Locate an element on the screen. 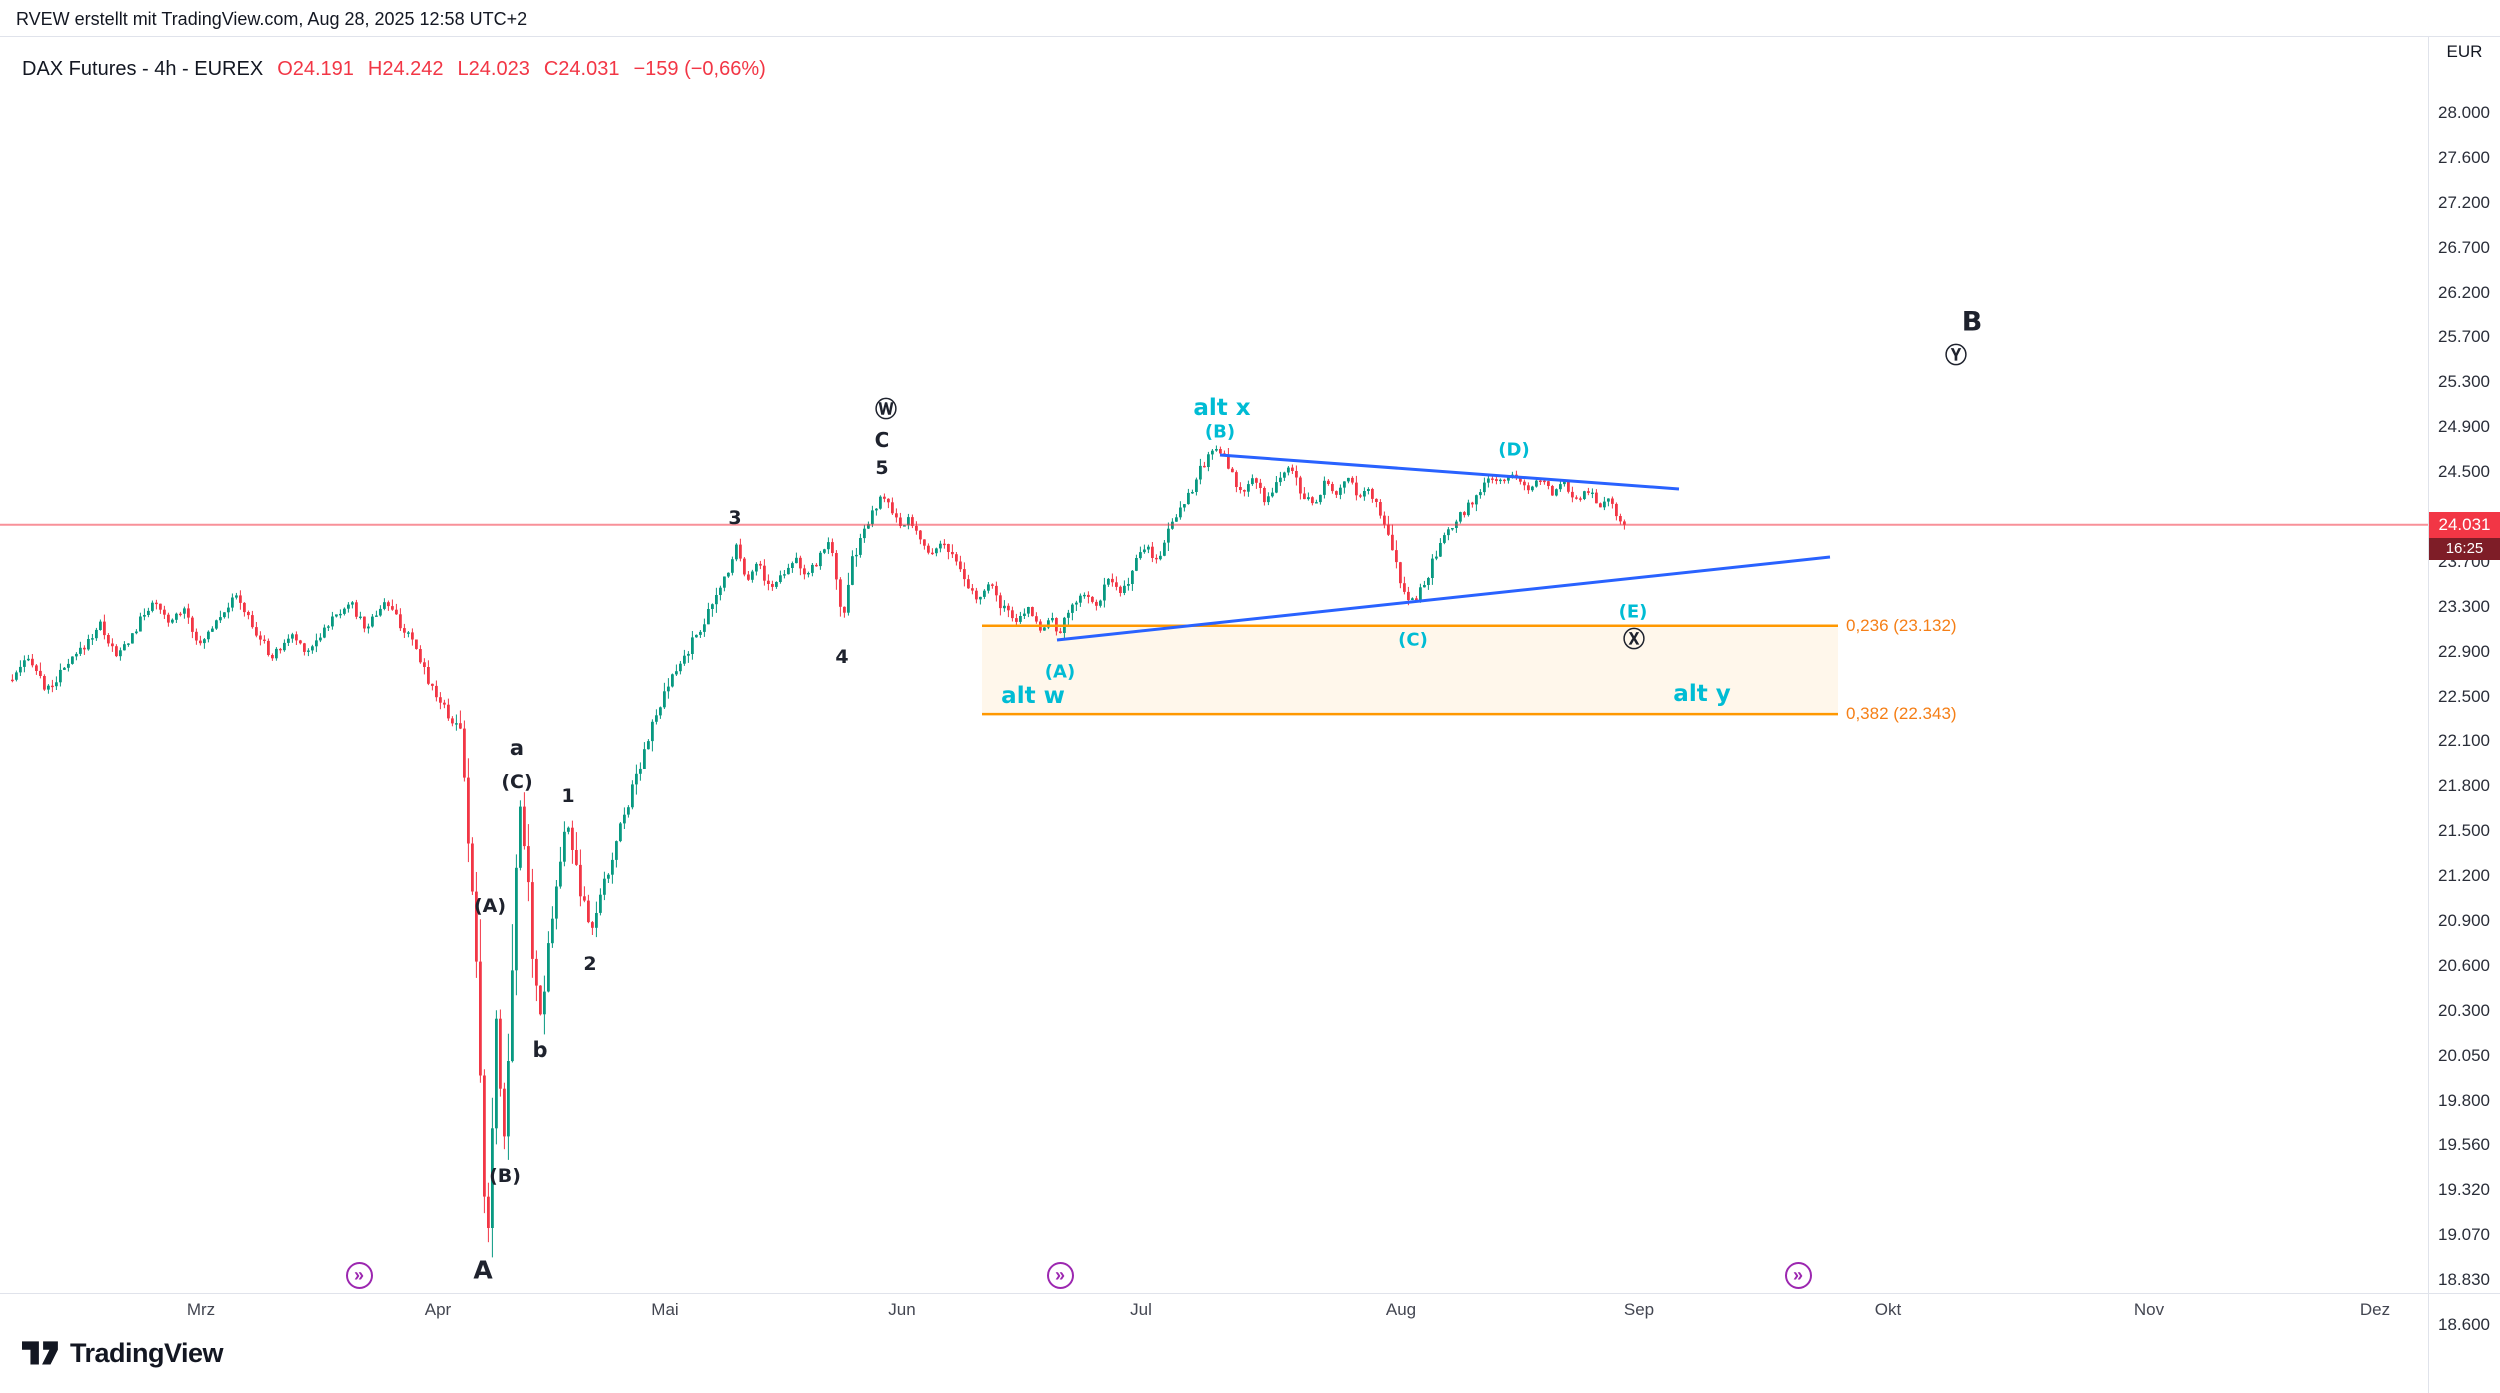 The height and width of the screenshot is (1393, 2500). price-axis-label: 21.200 is located at coordinates (2464, 876).